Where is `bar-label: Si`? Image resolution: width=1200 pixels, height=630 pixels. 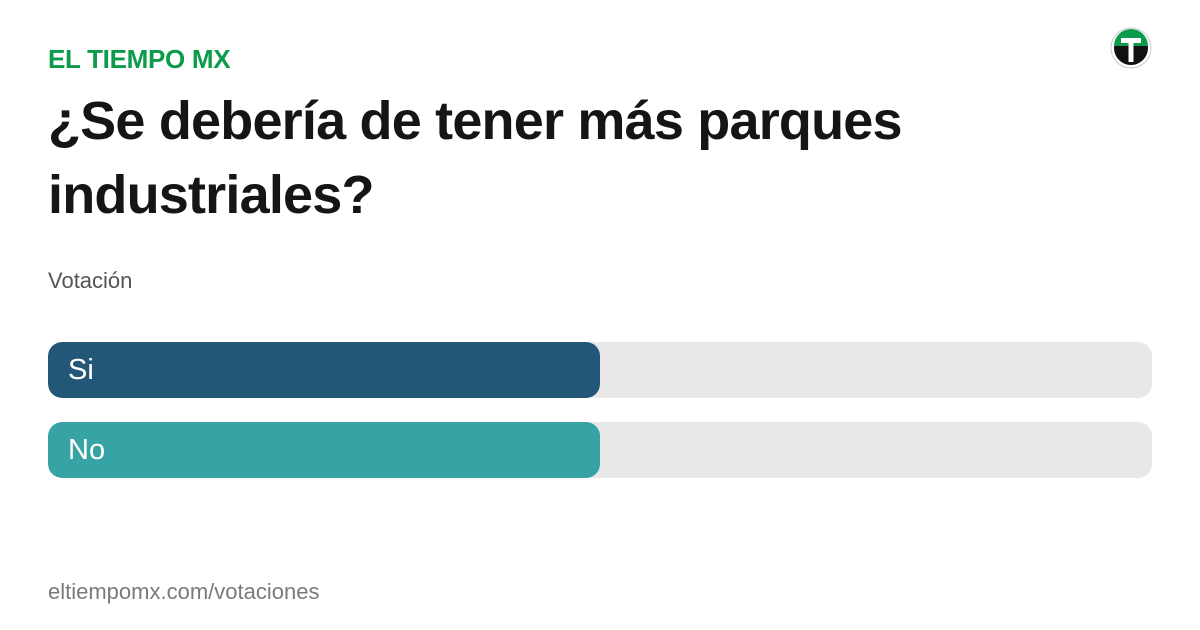
bar-label: Si is located at coordinates (81, 370).